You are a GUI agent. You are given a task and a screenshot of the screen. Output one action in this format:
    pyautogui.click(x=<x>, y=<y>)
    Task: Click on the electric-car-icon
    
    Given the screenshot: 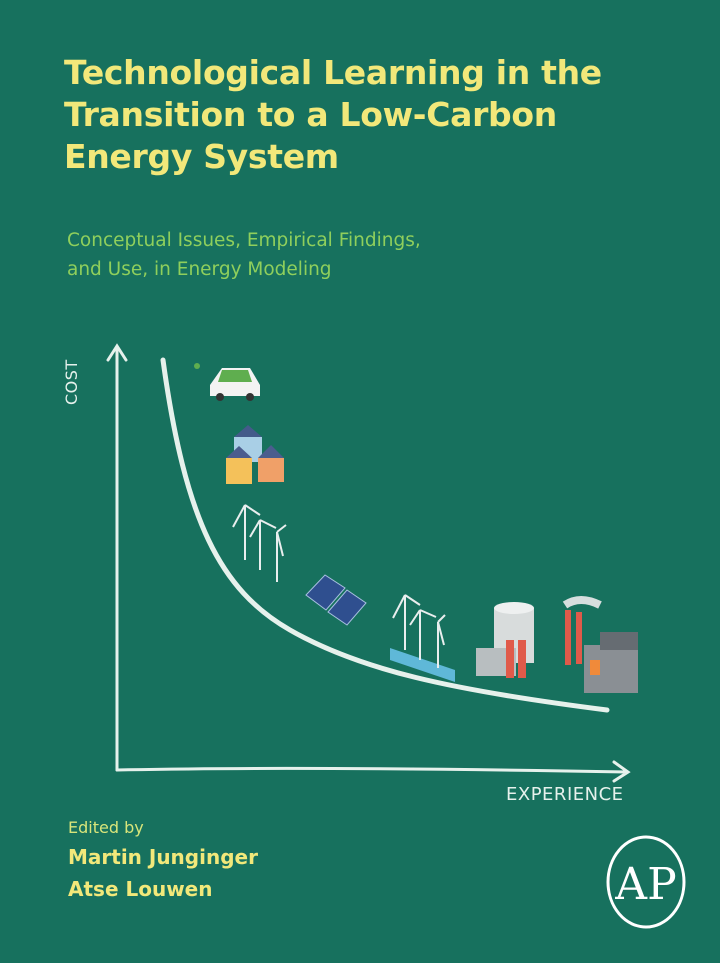 What is the action you would take?
    pyautogui.click(x=227, y=382)
    